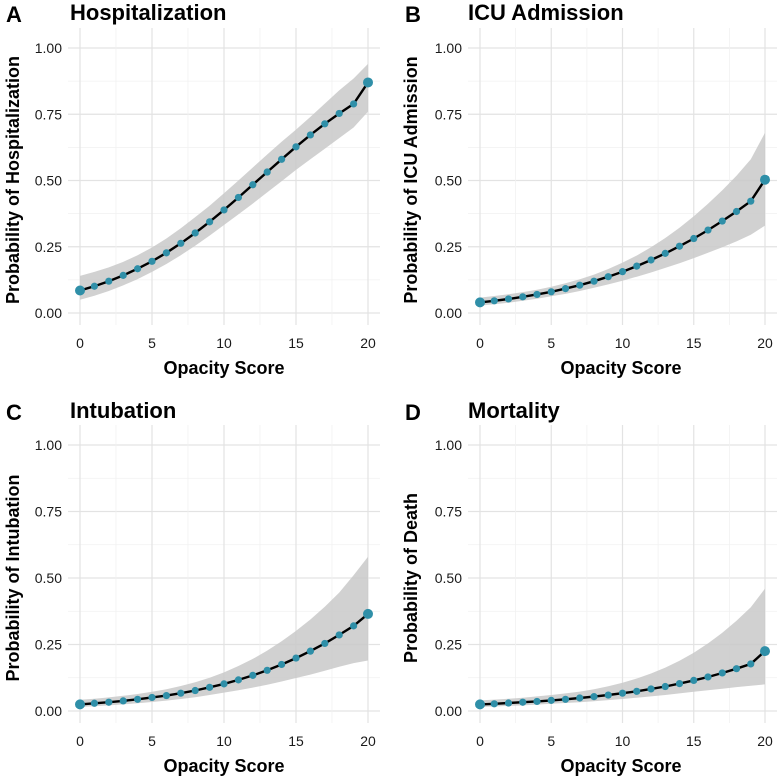  Describe the element at coordinates (448, 645) in the screenshot. I see `y-tick-label-d: 0.25` at that location.